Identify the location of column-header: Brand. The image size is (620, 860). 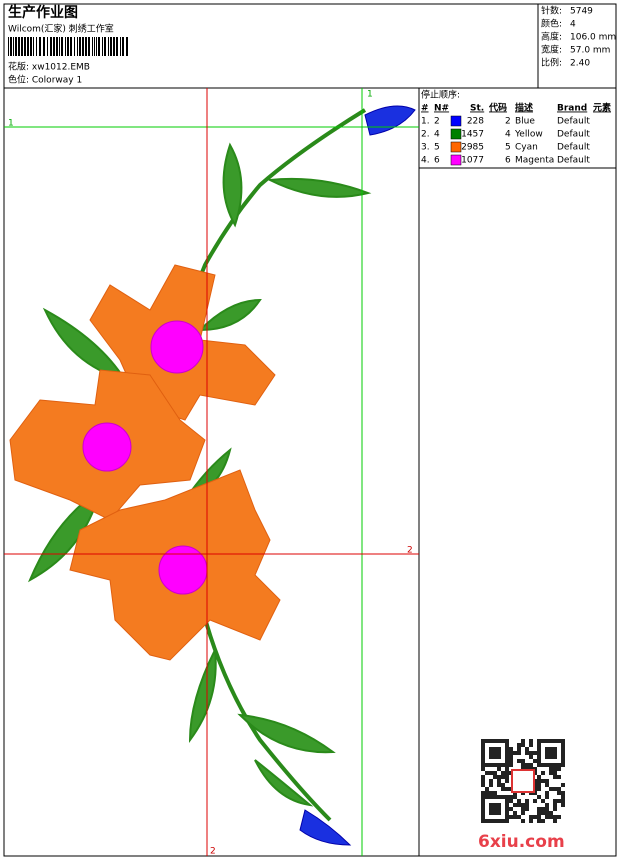
(572, 109).